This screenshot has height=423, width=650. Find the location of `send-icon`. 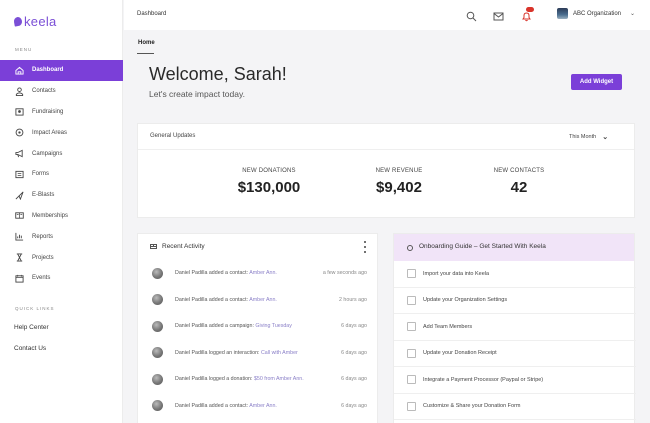

send-icon is located at coordinates (19, 195).